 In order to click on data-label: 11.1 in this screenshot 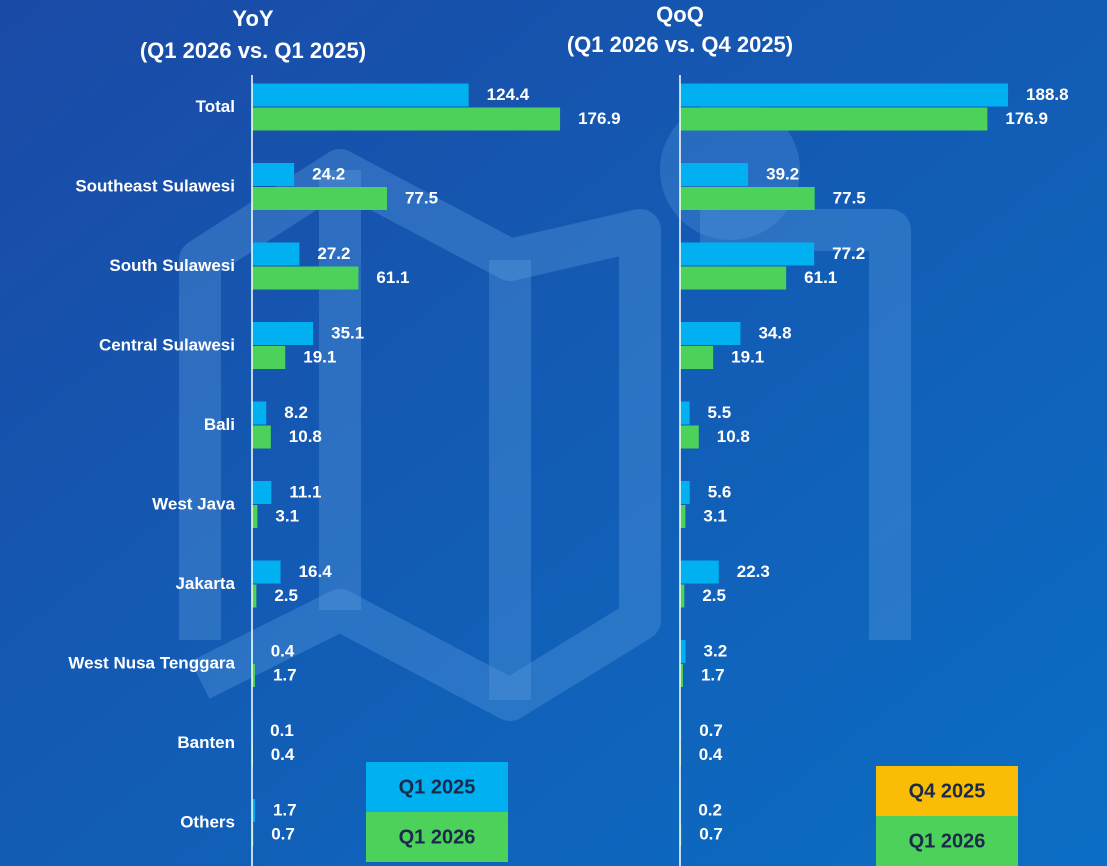, I will do `click(305, 491)`.